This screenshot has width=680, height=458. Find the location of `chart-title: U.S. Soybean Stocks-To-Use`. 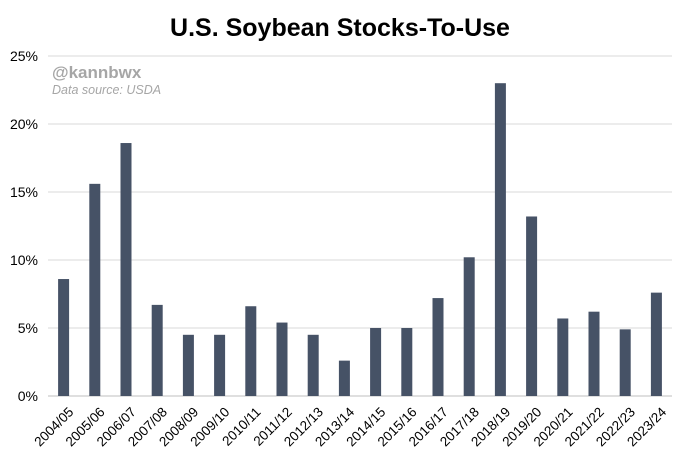

chart-title: U.S. Soybean Stocks-To-Use is located at coordinates (340, 28).